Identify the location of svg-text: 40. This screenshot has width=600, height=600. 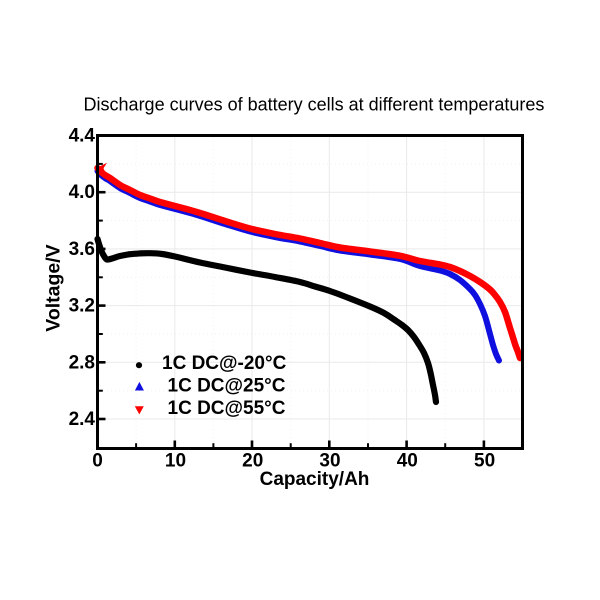
(407, 461).